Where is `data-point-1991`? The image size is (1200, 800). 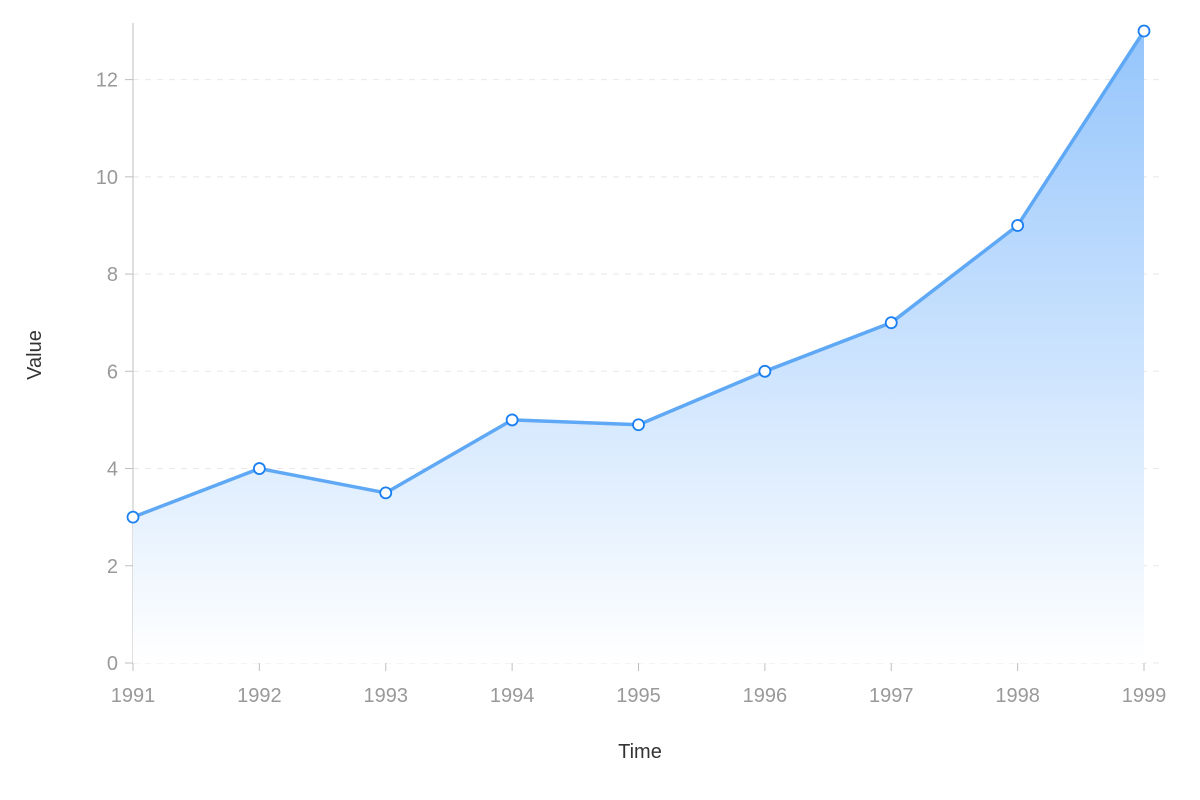
data-point-1991 is located at coordinates (133, 517).